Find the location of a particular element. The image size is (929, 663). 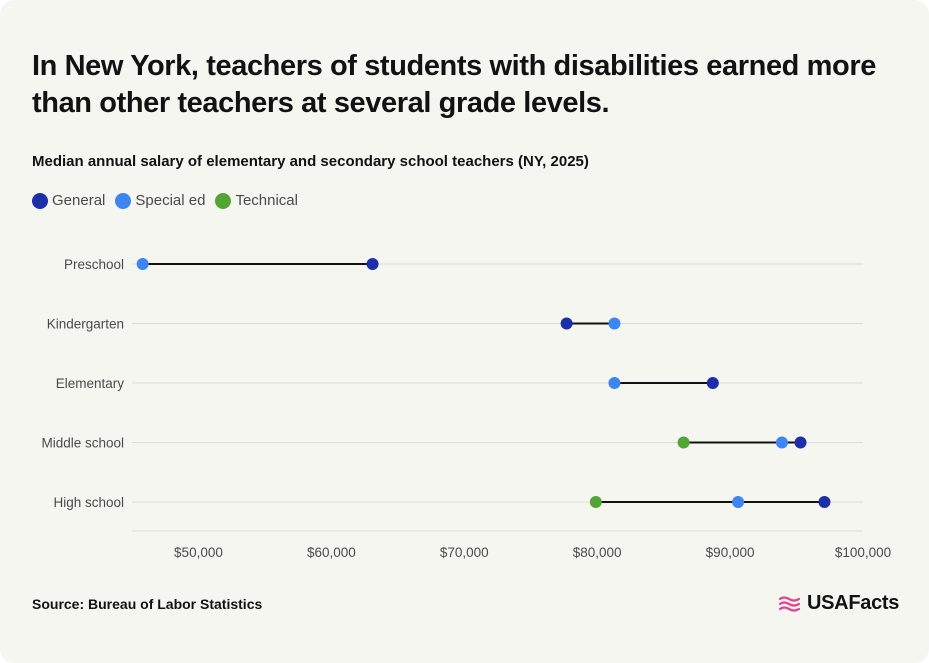

data-point-elementary-general is located at coordinates (712, 383).